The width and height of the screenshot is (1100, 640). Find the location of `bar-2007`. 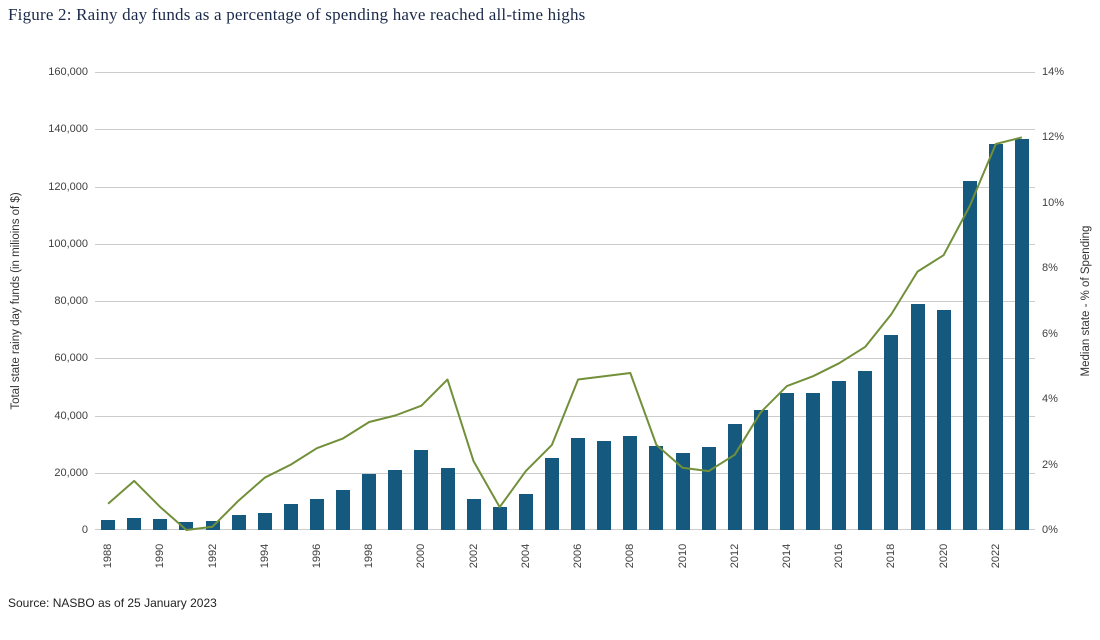

bar-2007 is located at coordinates (604, 485).